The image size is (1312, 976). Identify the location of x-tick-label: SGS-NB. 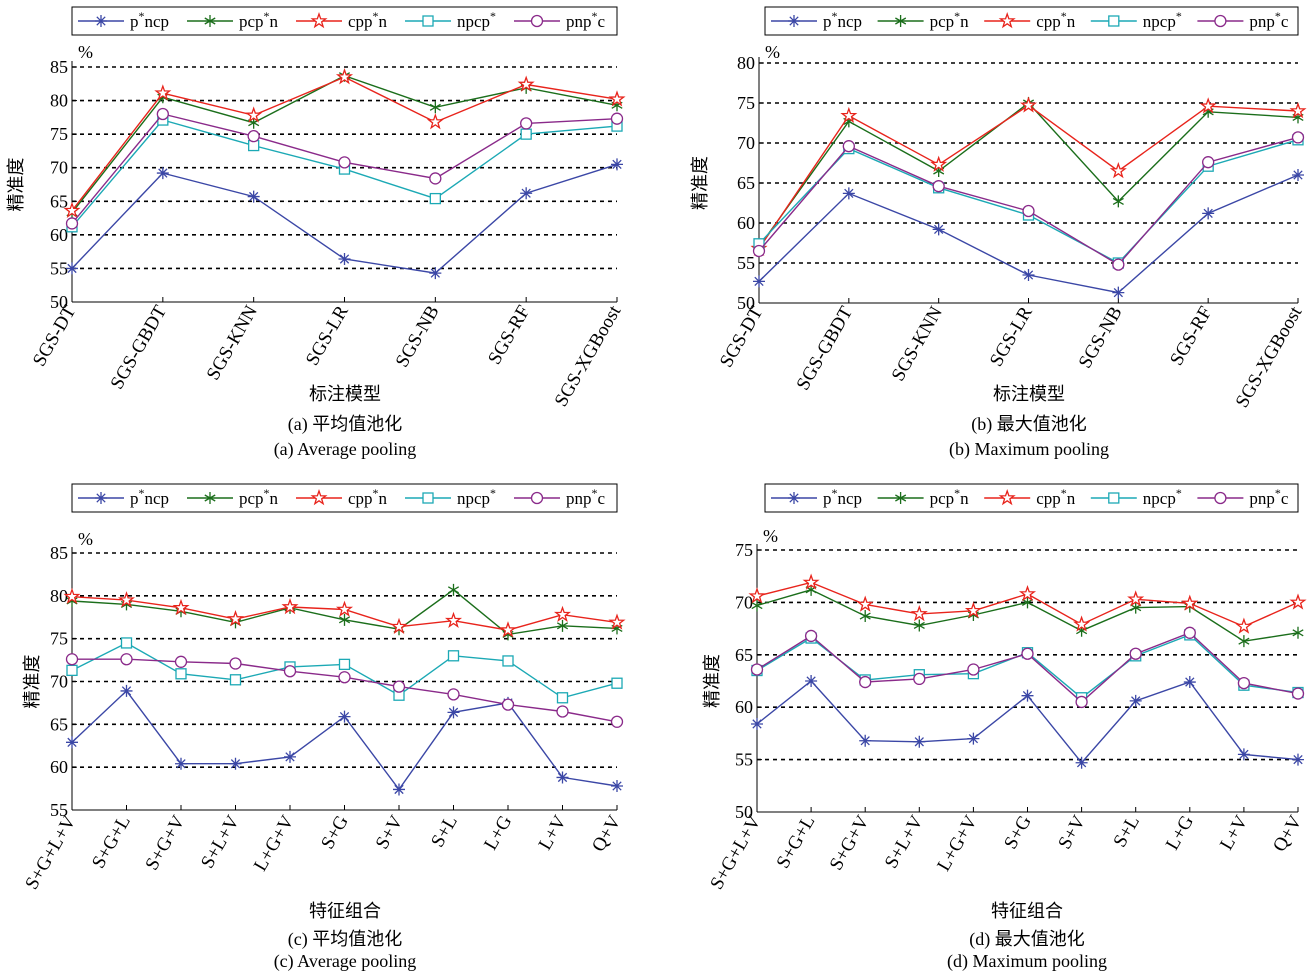
(418, 336).